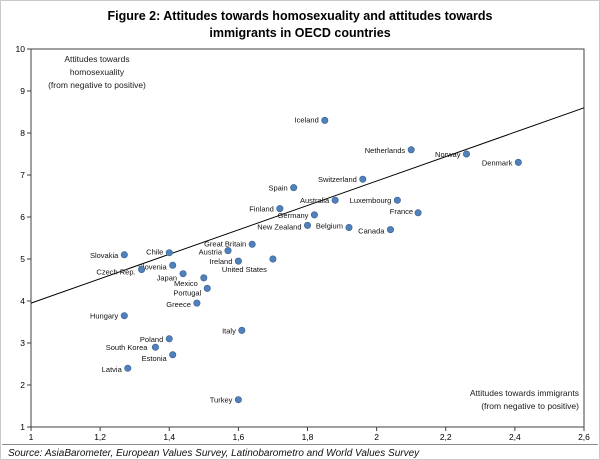 The height and width of the screenshot is (460, 600). What do you see at coordinates (173, 265) in the screenshot?
I see `data-point-slovenia` at bounding box center [173, 265].